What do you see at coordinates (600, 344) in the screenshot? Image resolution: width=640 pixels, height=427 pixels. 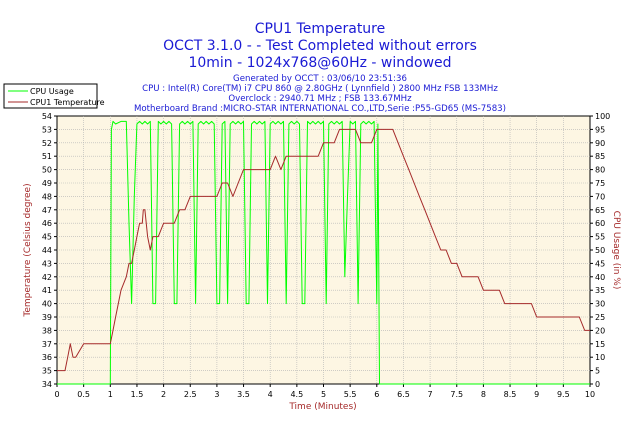 I see `y-right-tick-label: 15` at bounding box center [600, 344].